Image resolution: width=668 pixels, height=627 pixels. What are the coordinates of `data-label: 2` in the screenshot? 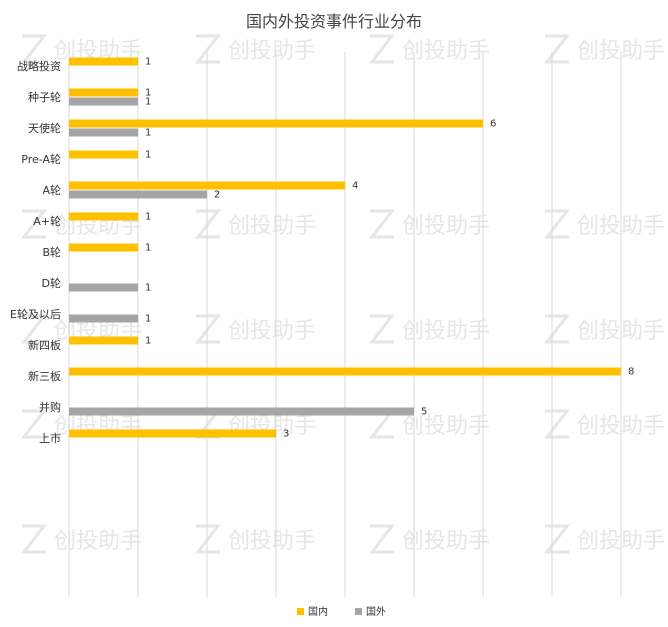 It's located at (217, 195).